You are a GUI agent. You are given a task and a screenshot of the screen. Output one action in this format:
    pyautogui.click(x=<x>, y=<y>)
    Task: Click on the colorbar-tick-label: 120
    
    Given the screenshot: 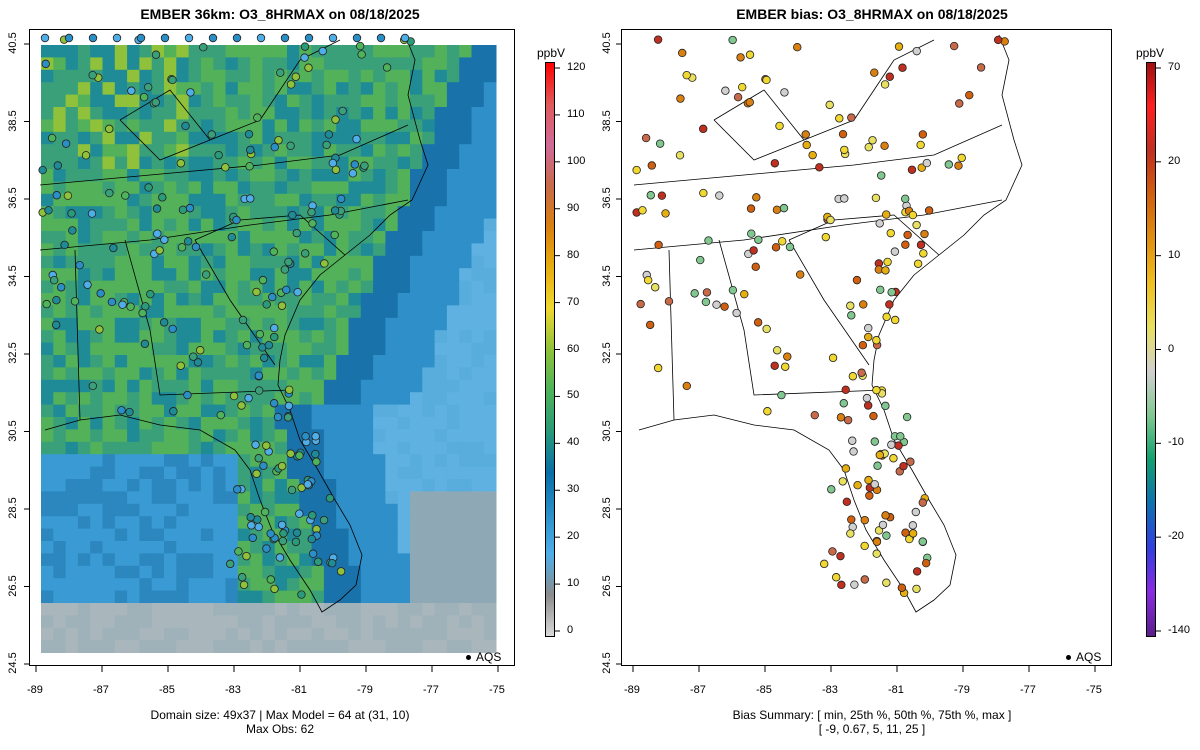 What is the action you would take?
    pyautogui.click(x=576, y=67)
    